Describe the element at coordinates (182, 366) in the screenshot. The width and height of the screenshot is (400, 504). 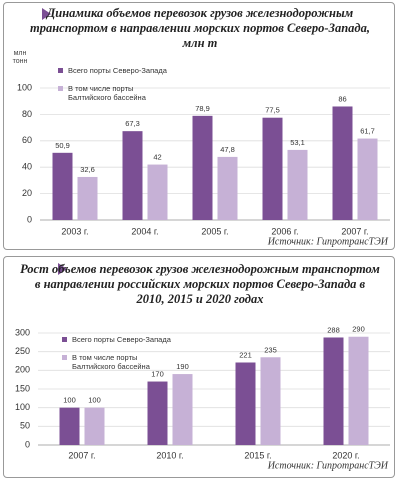
I see `value-label: 190` at that location.